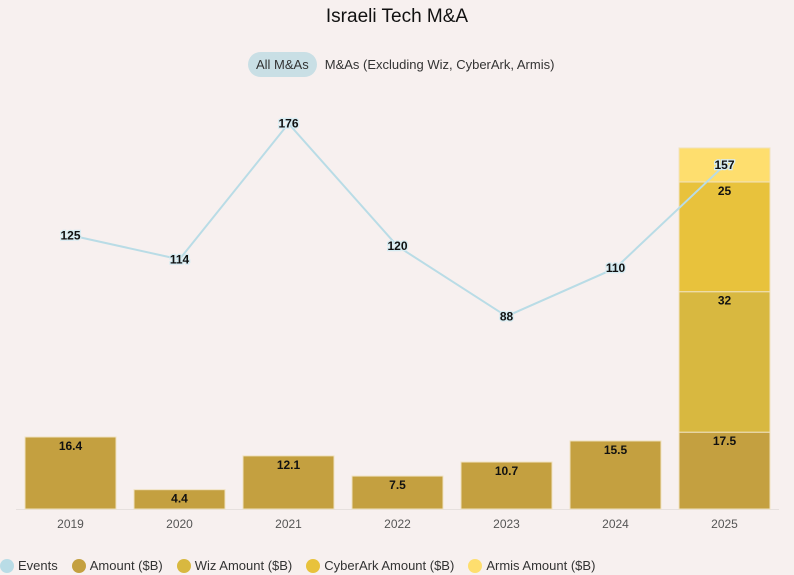 The image size is (794, 575). I want to click on x-tick-label: 2023, so click(506, 524).